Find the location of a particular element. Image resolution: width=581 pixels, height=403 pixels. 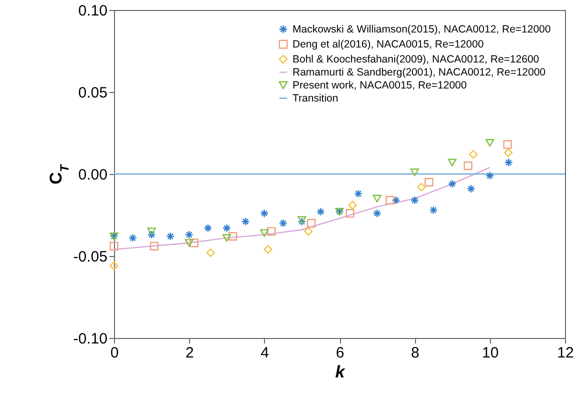

x-tick-label: 2 is located at coordinates (189, 353).